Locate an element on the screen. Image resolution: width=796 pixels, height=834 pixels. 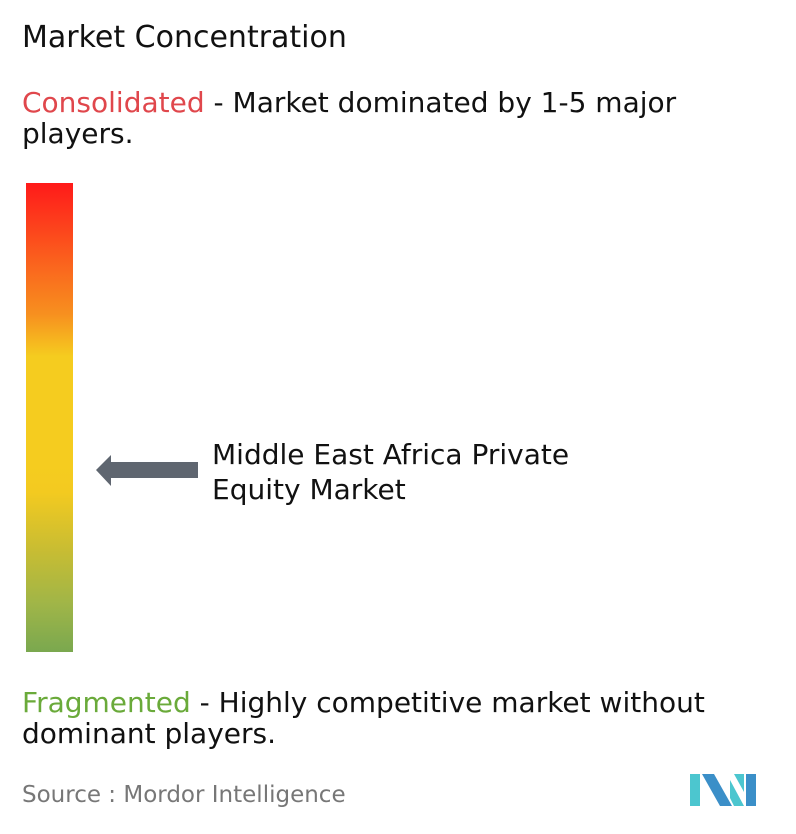
consolidated-description: - Market dominated by 1-5 major players. is located at coordinates (349, 118).